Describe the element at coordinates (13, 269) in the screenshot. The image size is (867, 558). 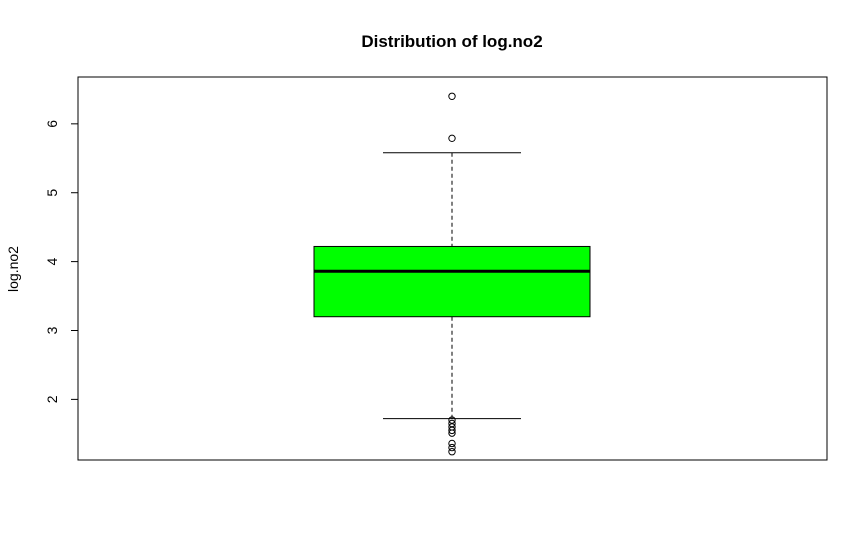
I see `y-axis-label: log.no2` at that location.